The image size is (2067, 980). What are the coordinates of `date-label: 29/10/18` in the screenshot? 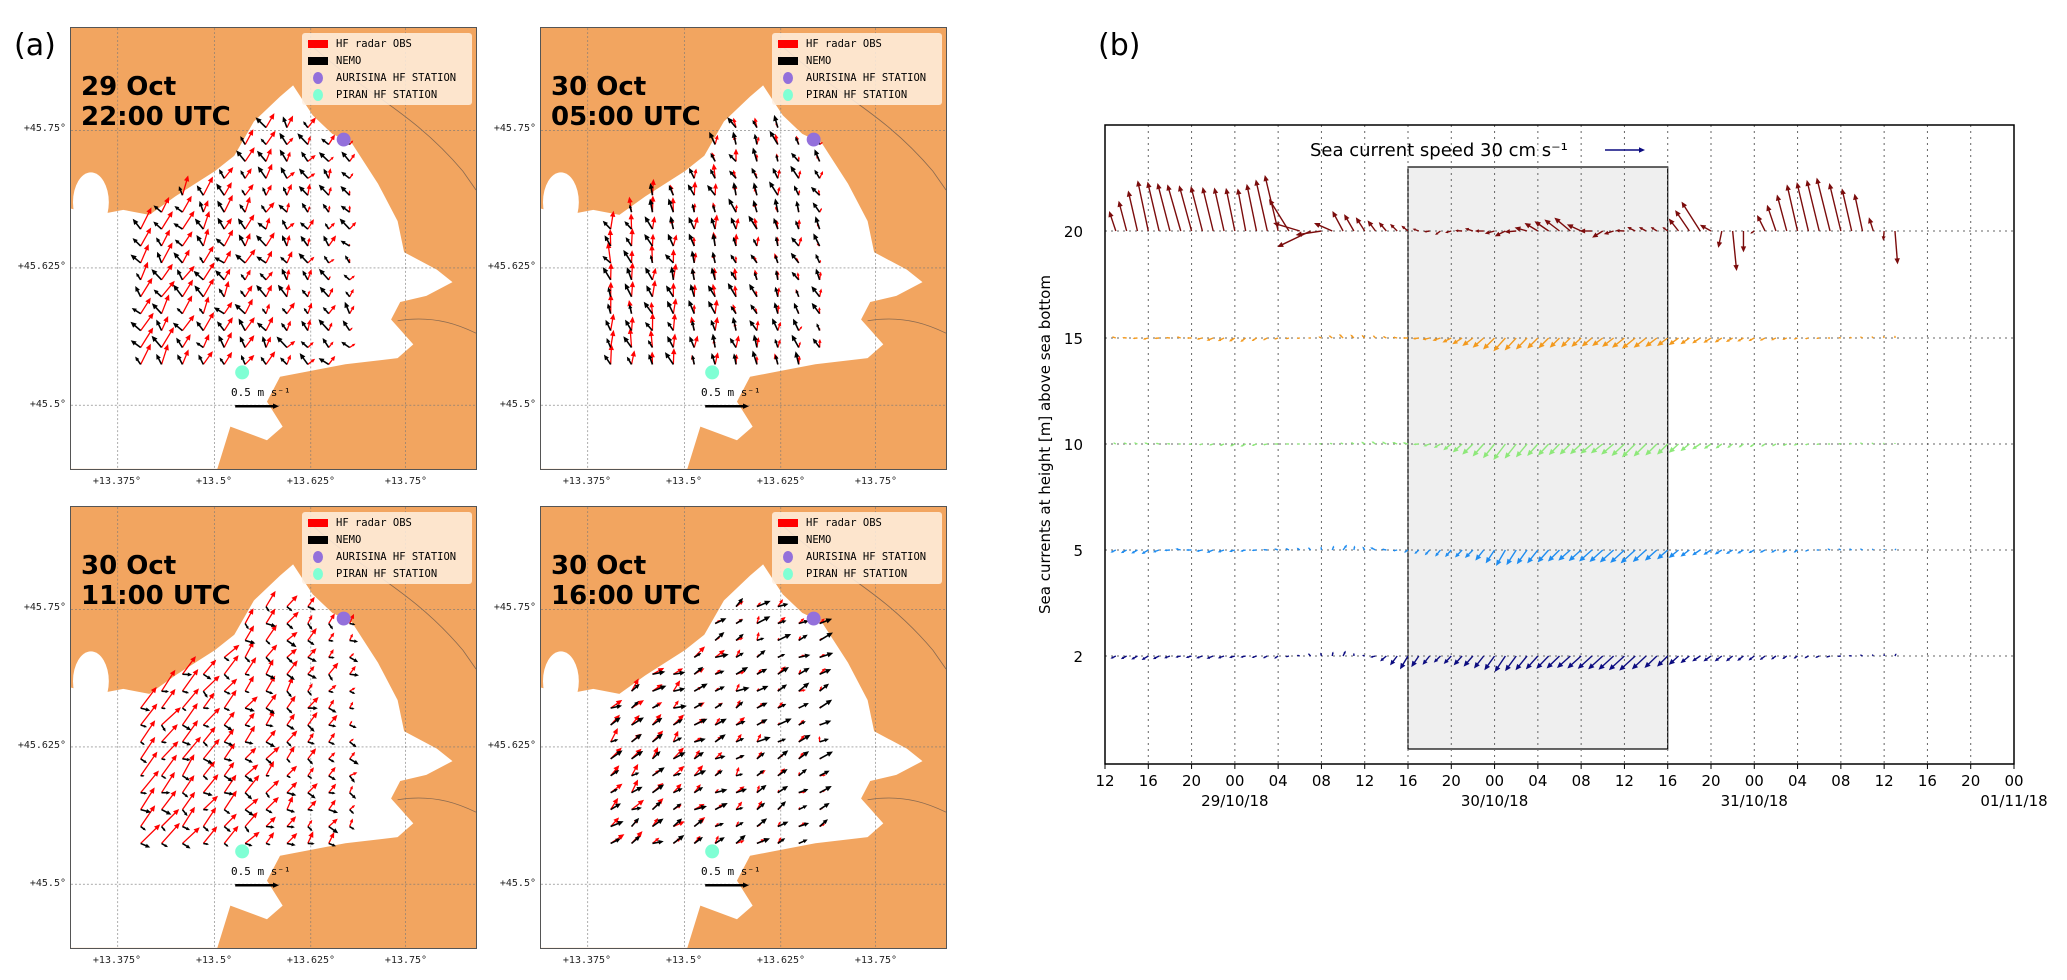 It's located at (1234, 801).